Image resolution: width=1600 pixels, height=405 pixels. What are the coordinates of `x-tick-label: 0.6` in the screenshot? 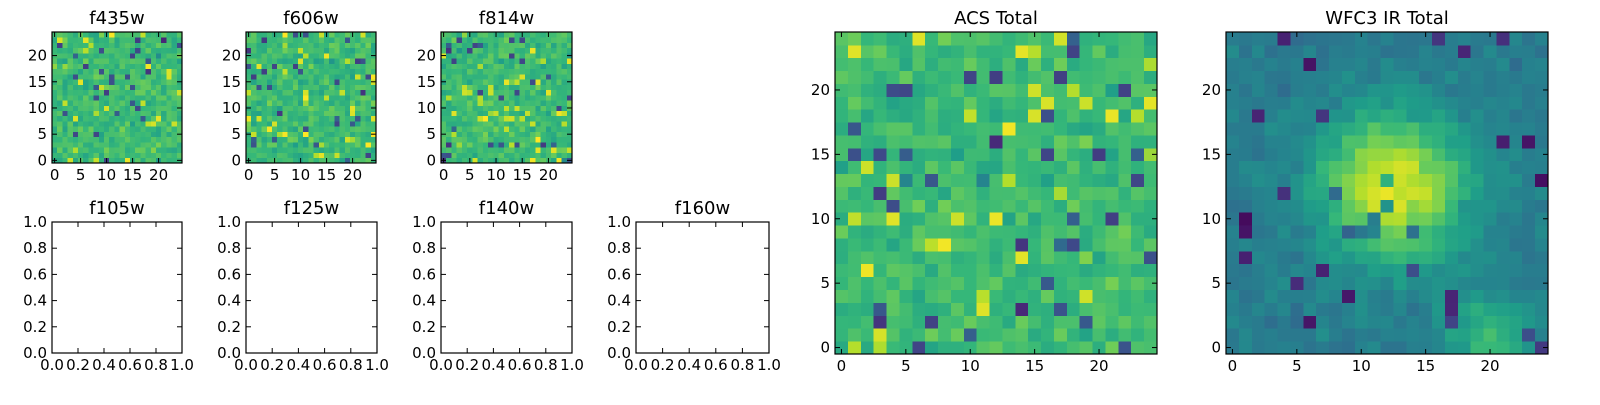 It's located at (325, 365).